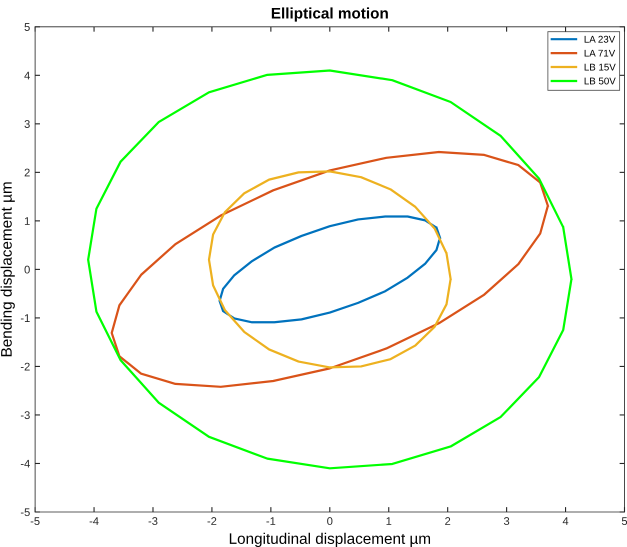 The image size is (627, 547). I want to click on legend-label: LB 15V, so click(600, 67).